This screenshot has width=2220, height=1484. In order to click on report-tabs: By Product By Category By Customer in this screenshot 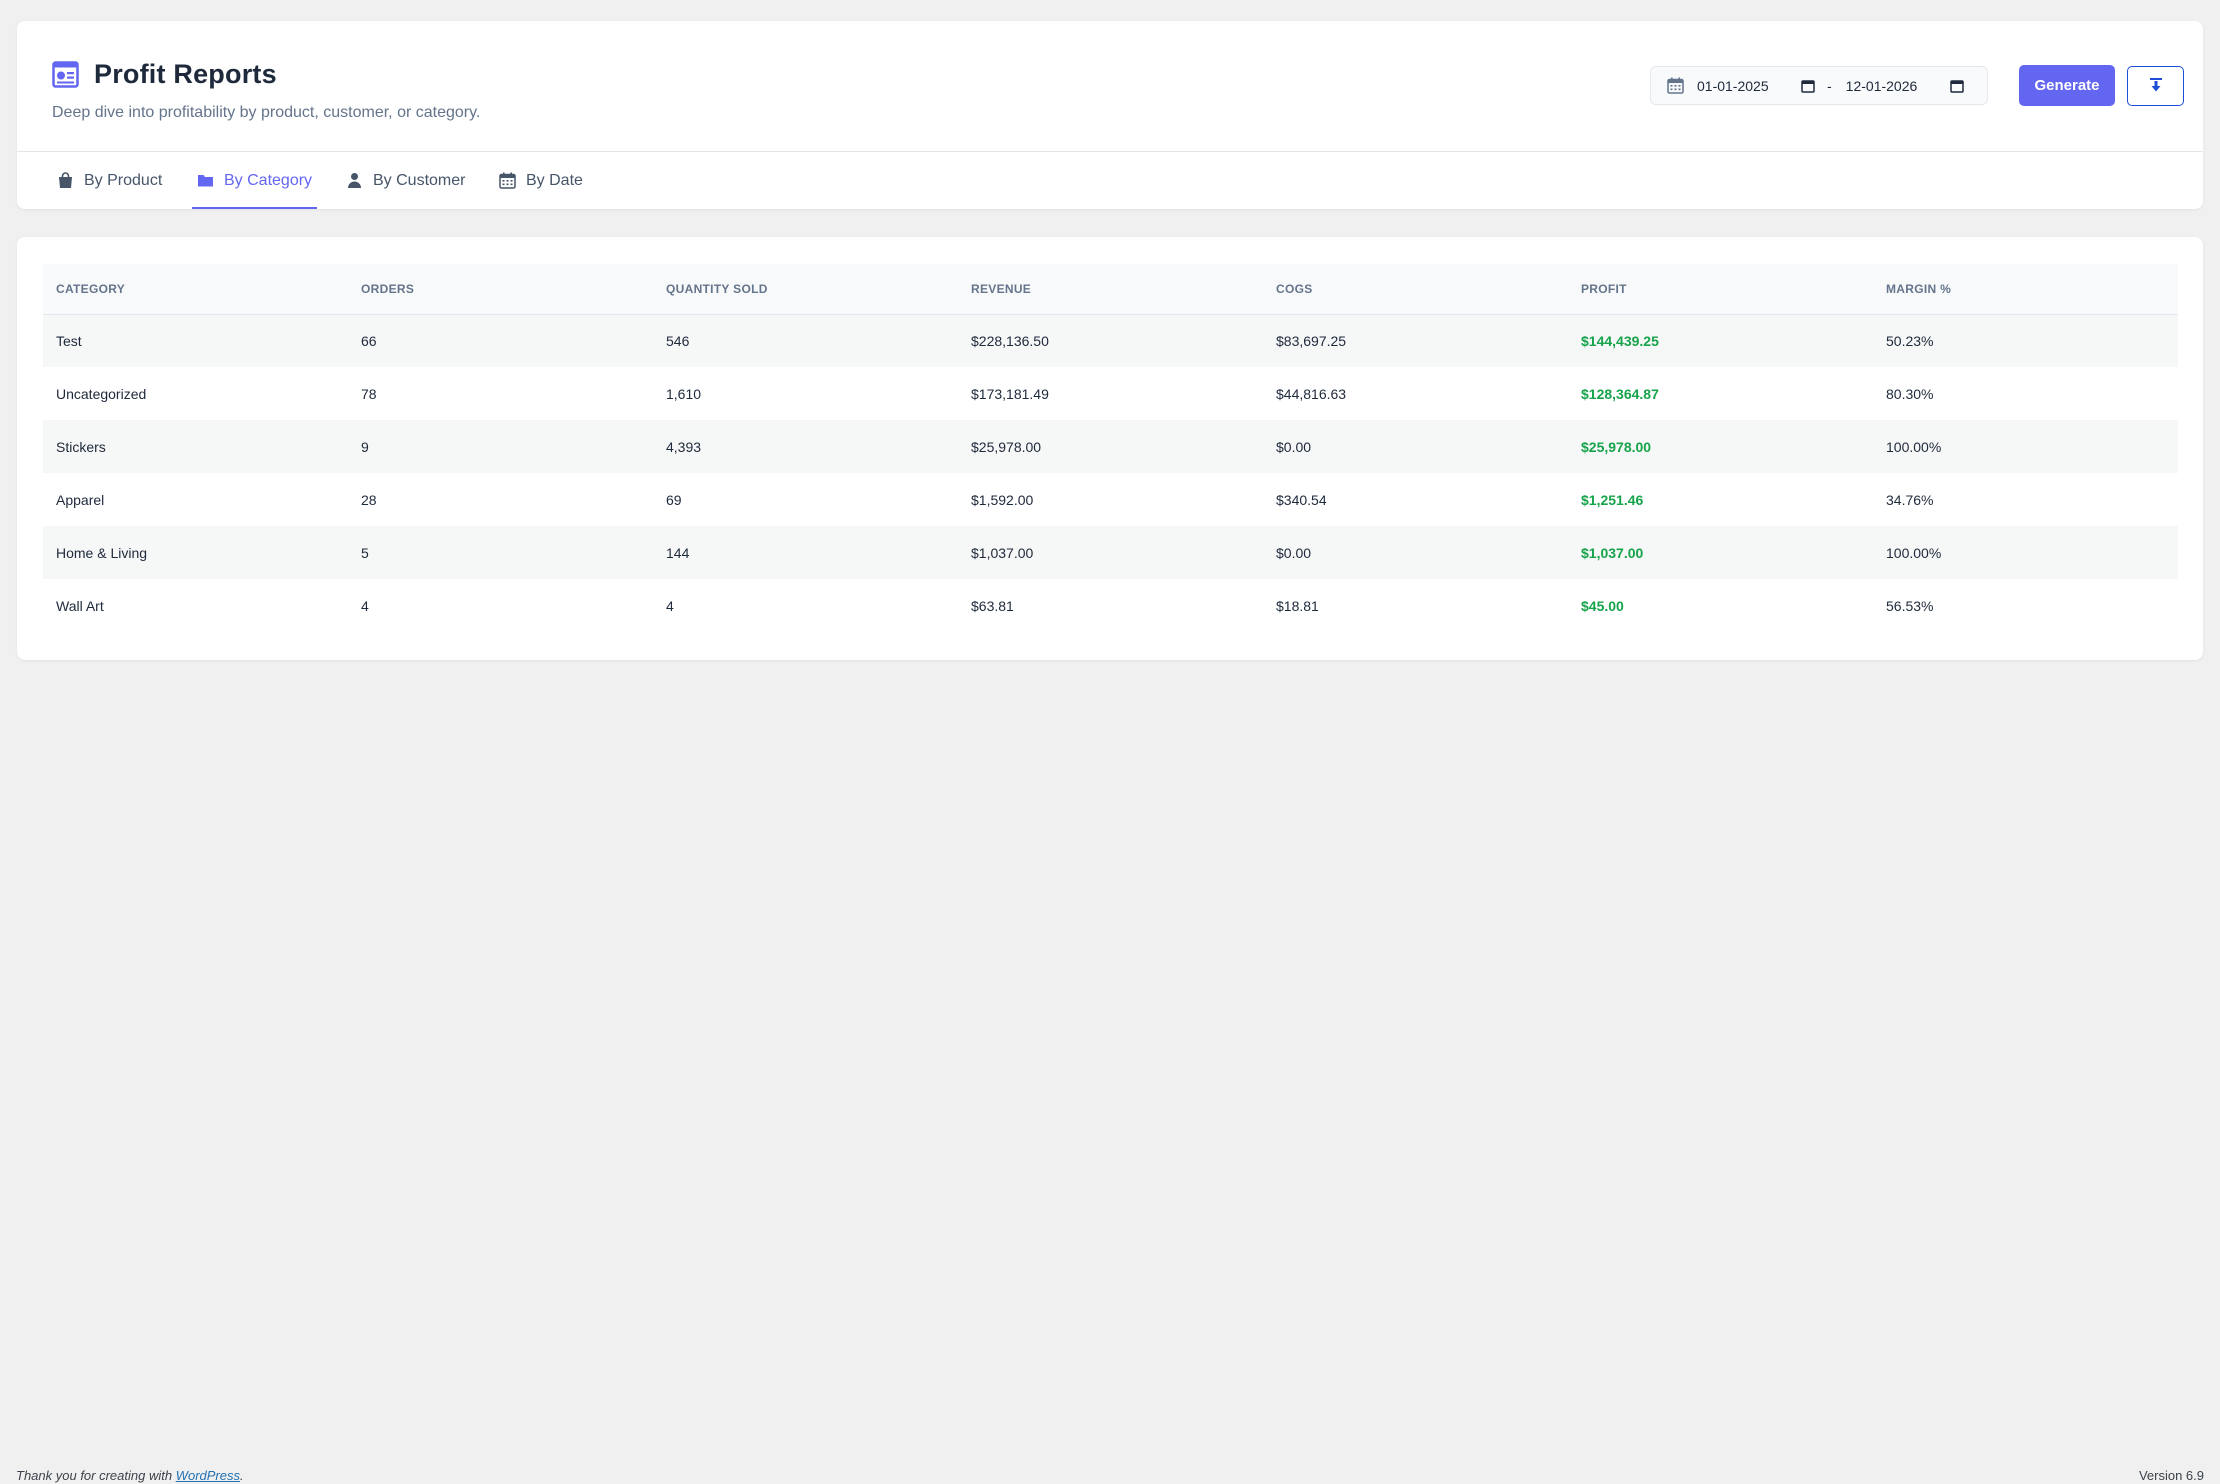, I will do `click(1110, 180)`.